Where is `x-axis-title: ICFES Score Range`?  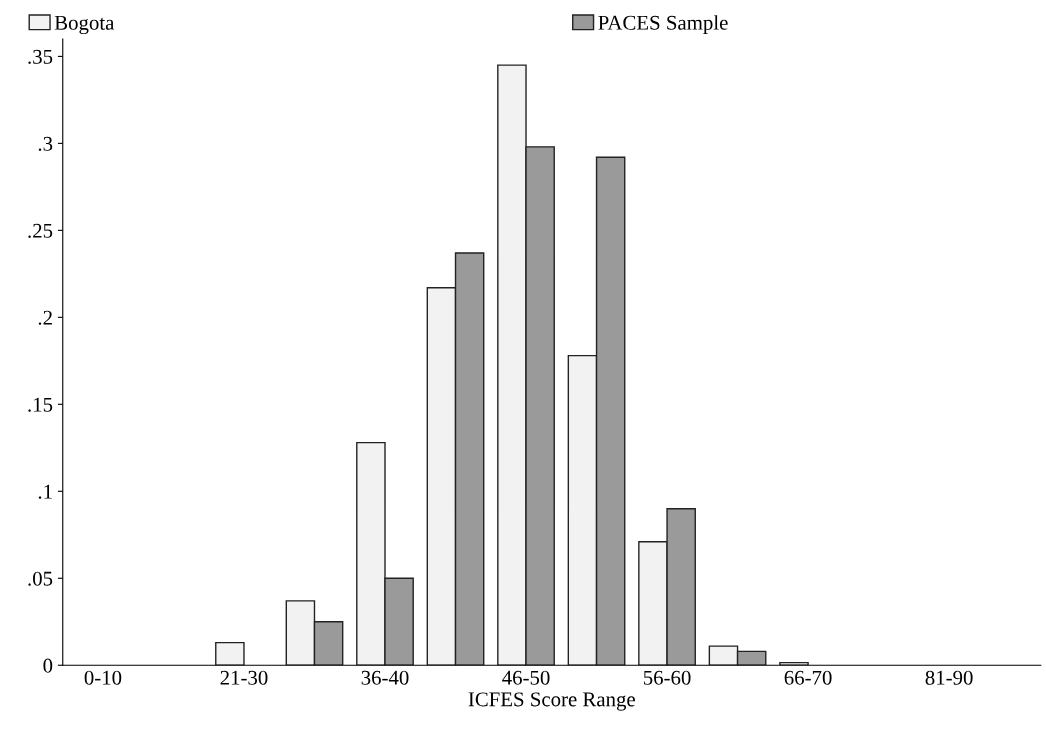 x-axis-title: ICFES Score Range is located at coordinates (551, 701).